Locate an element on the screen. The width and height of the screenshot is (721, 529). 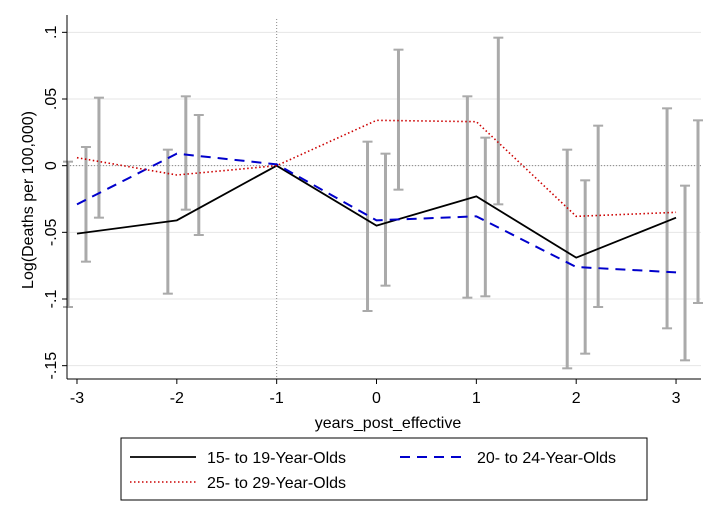
x-tick-label: -1 is located at coordinates (277, 398).